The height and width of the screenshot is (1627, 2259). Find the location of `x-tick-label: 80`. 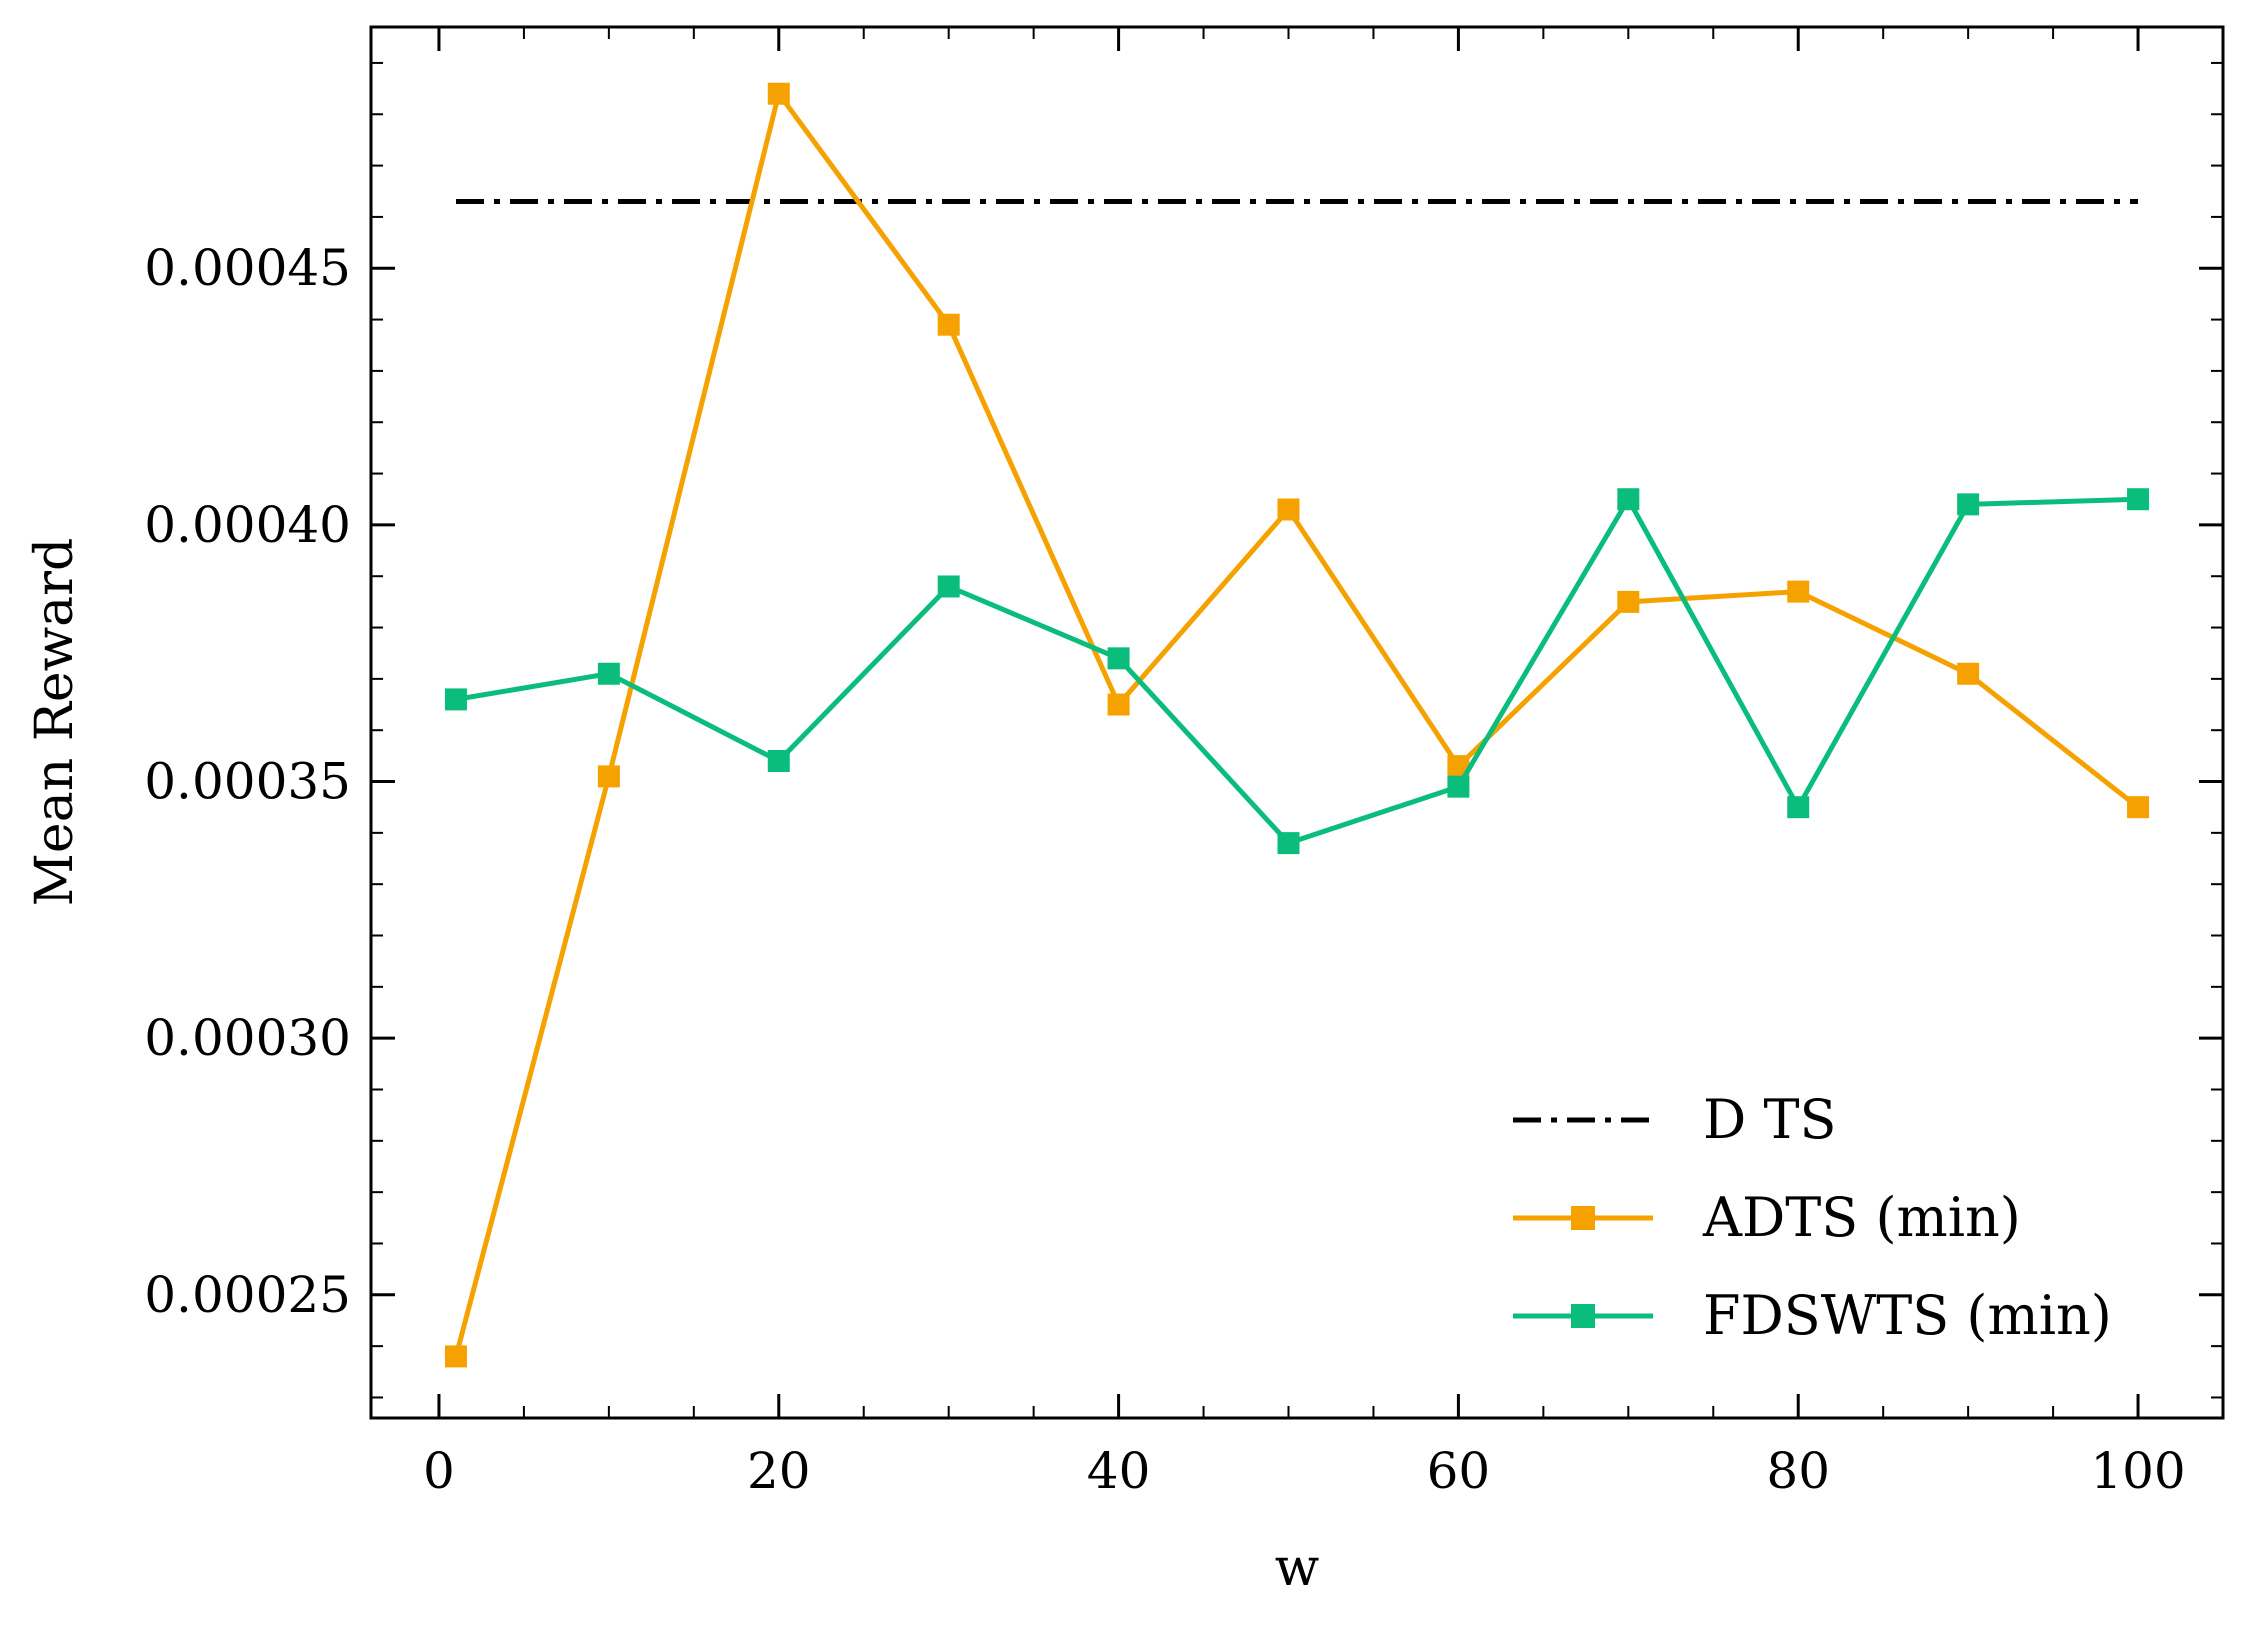

x-tick-label: 80 is located at coordinates (1798, 1471).